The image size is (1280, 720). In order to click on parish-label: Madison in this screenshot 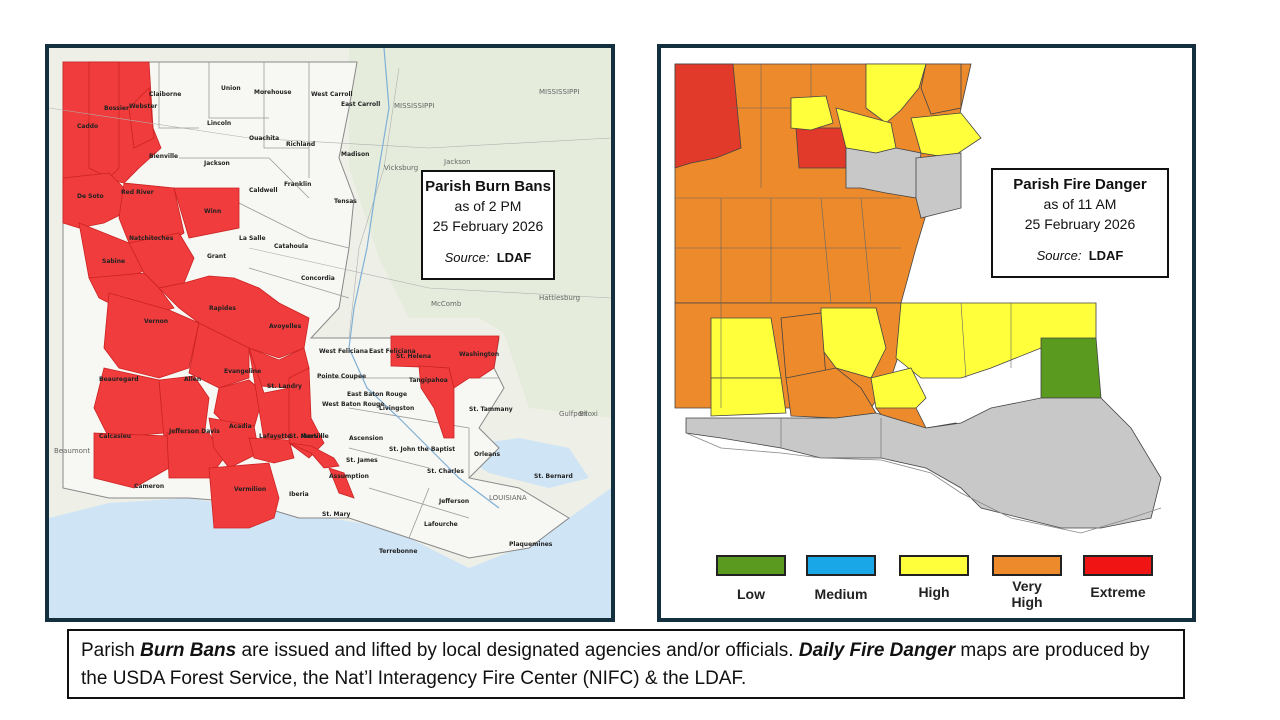, I will do `click(355, 154)`.